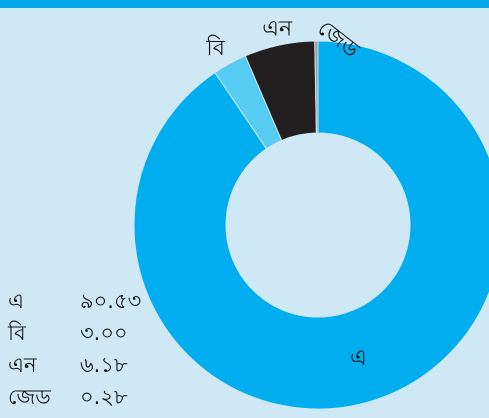 The height and width of the screenshot is (418, 489). Describe the element at coordinates (22, 364) in the screenshot. I see `legend-label: এন` at that location.